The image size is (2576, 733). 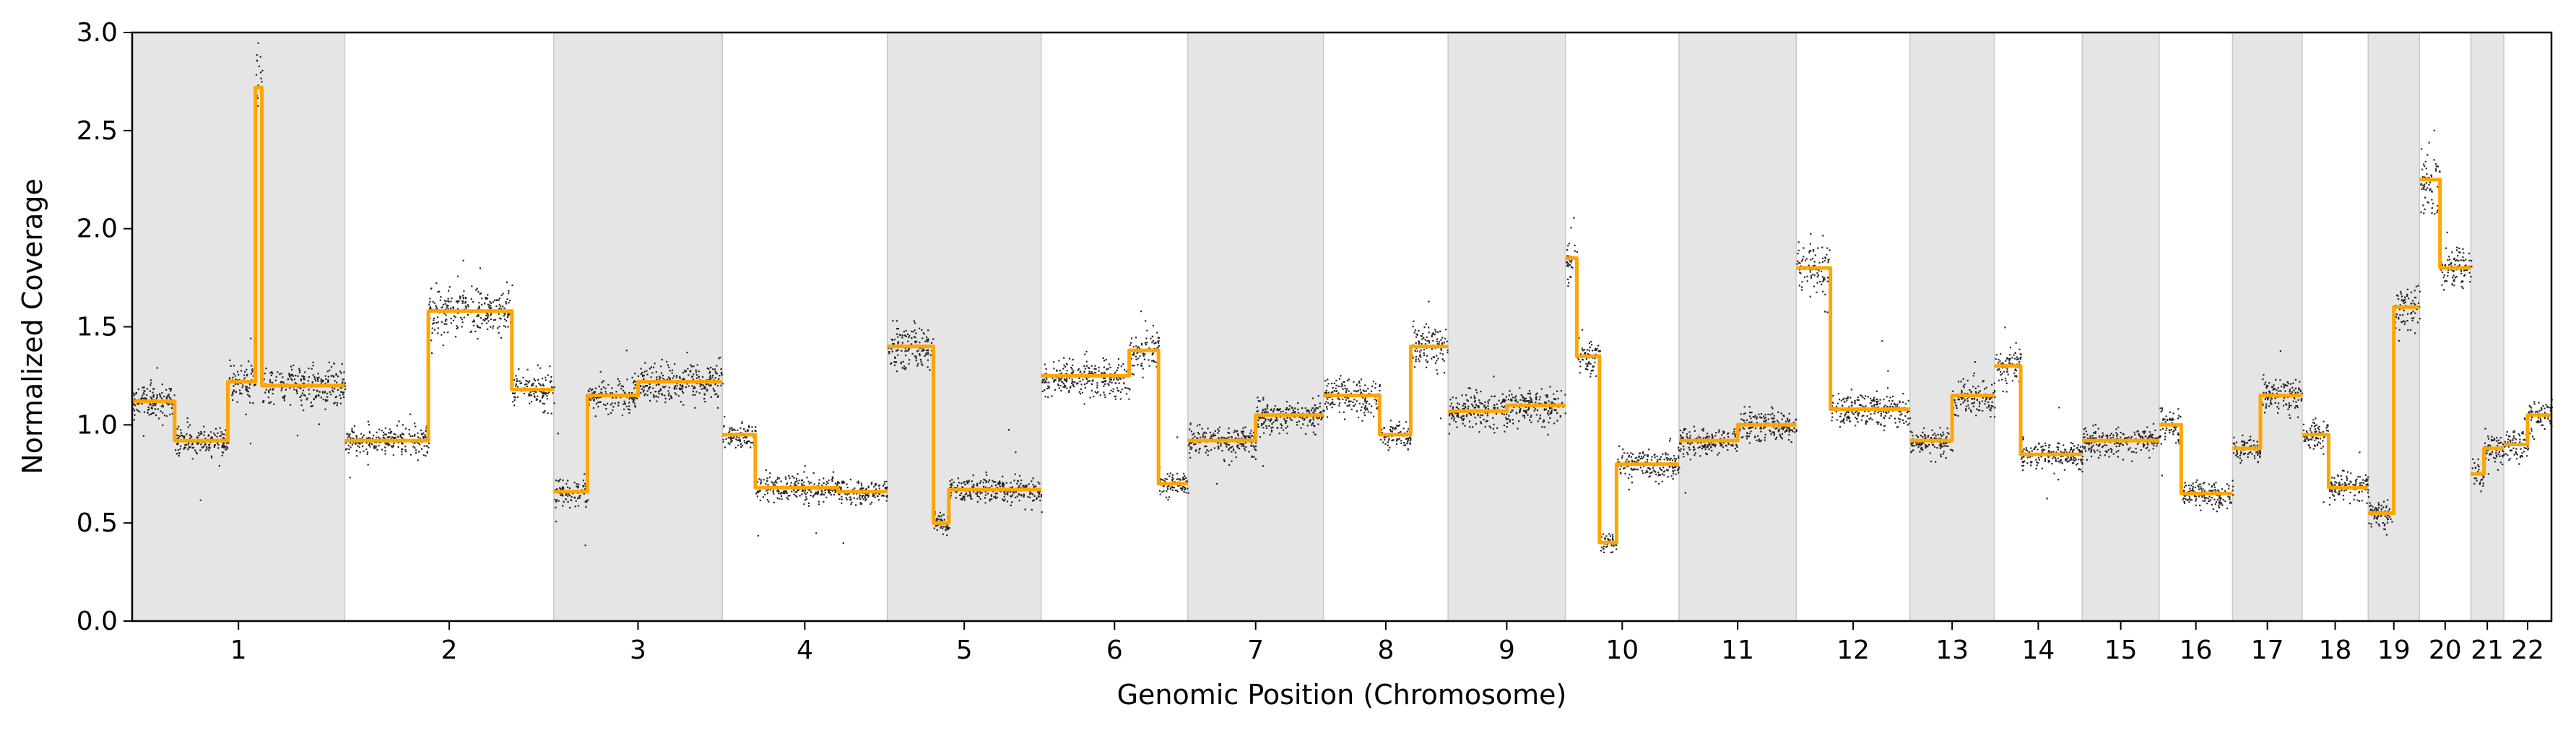 What do you see at coordinates (1952, 650) in the screenshot?
I see `x-tick-label-13: 13` at bounding box center [1952, 650].